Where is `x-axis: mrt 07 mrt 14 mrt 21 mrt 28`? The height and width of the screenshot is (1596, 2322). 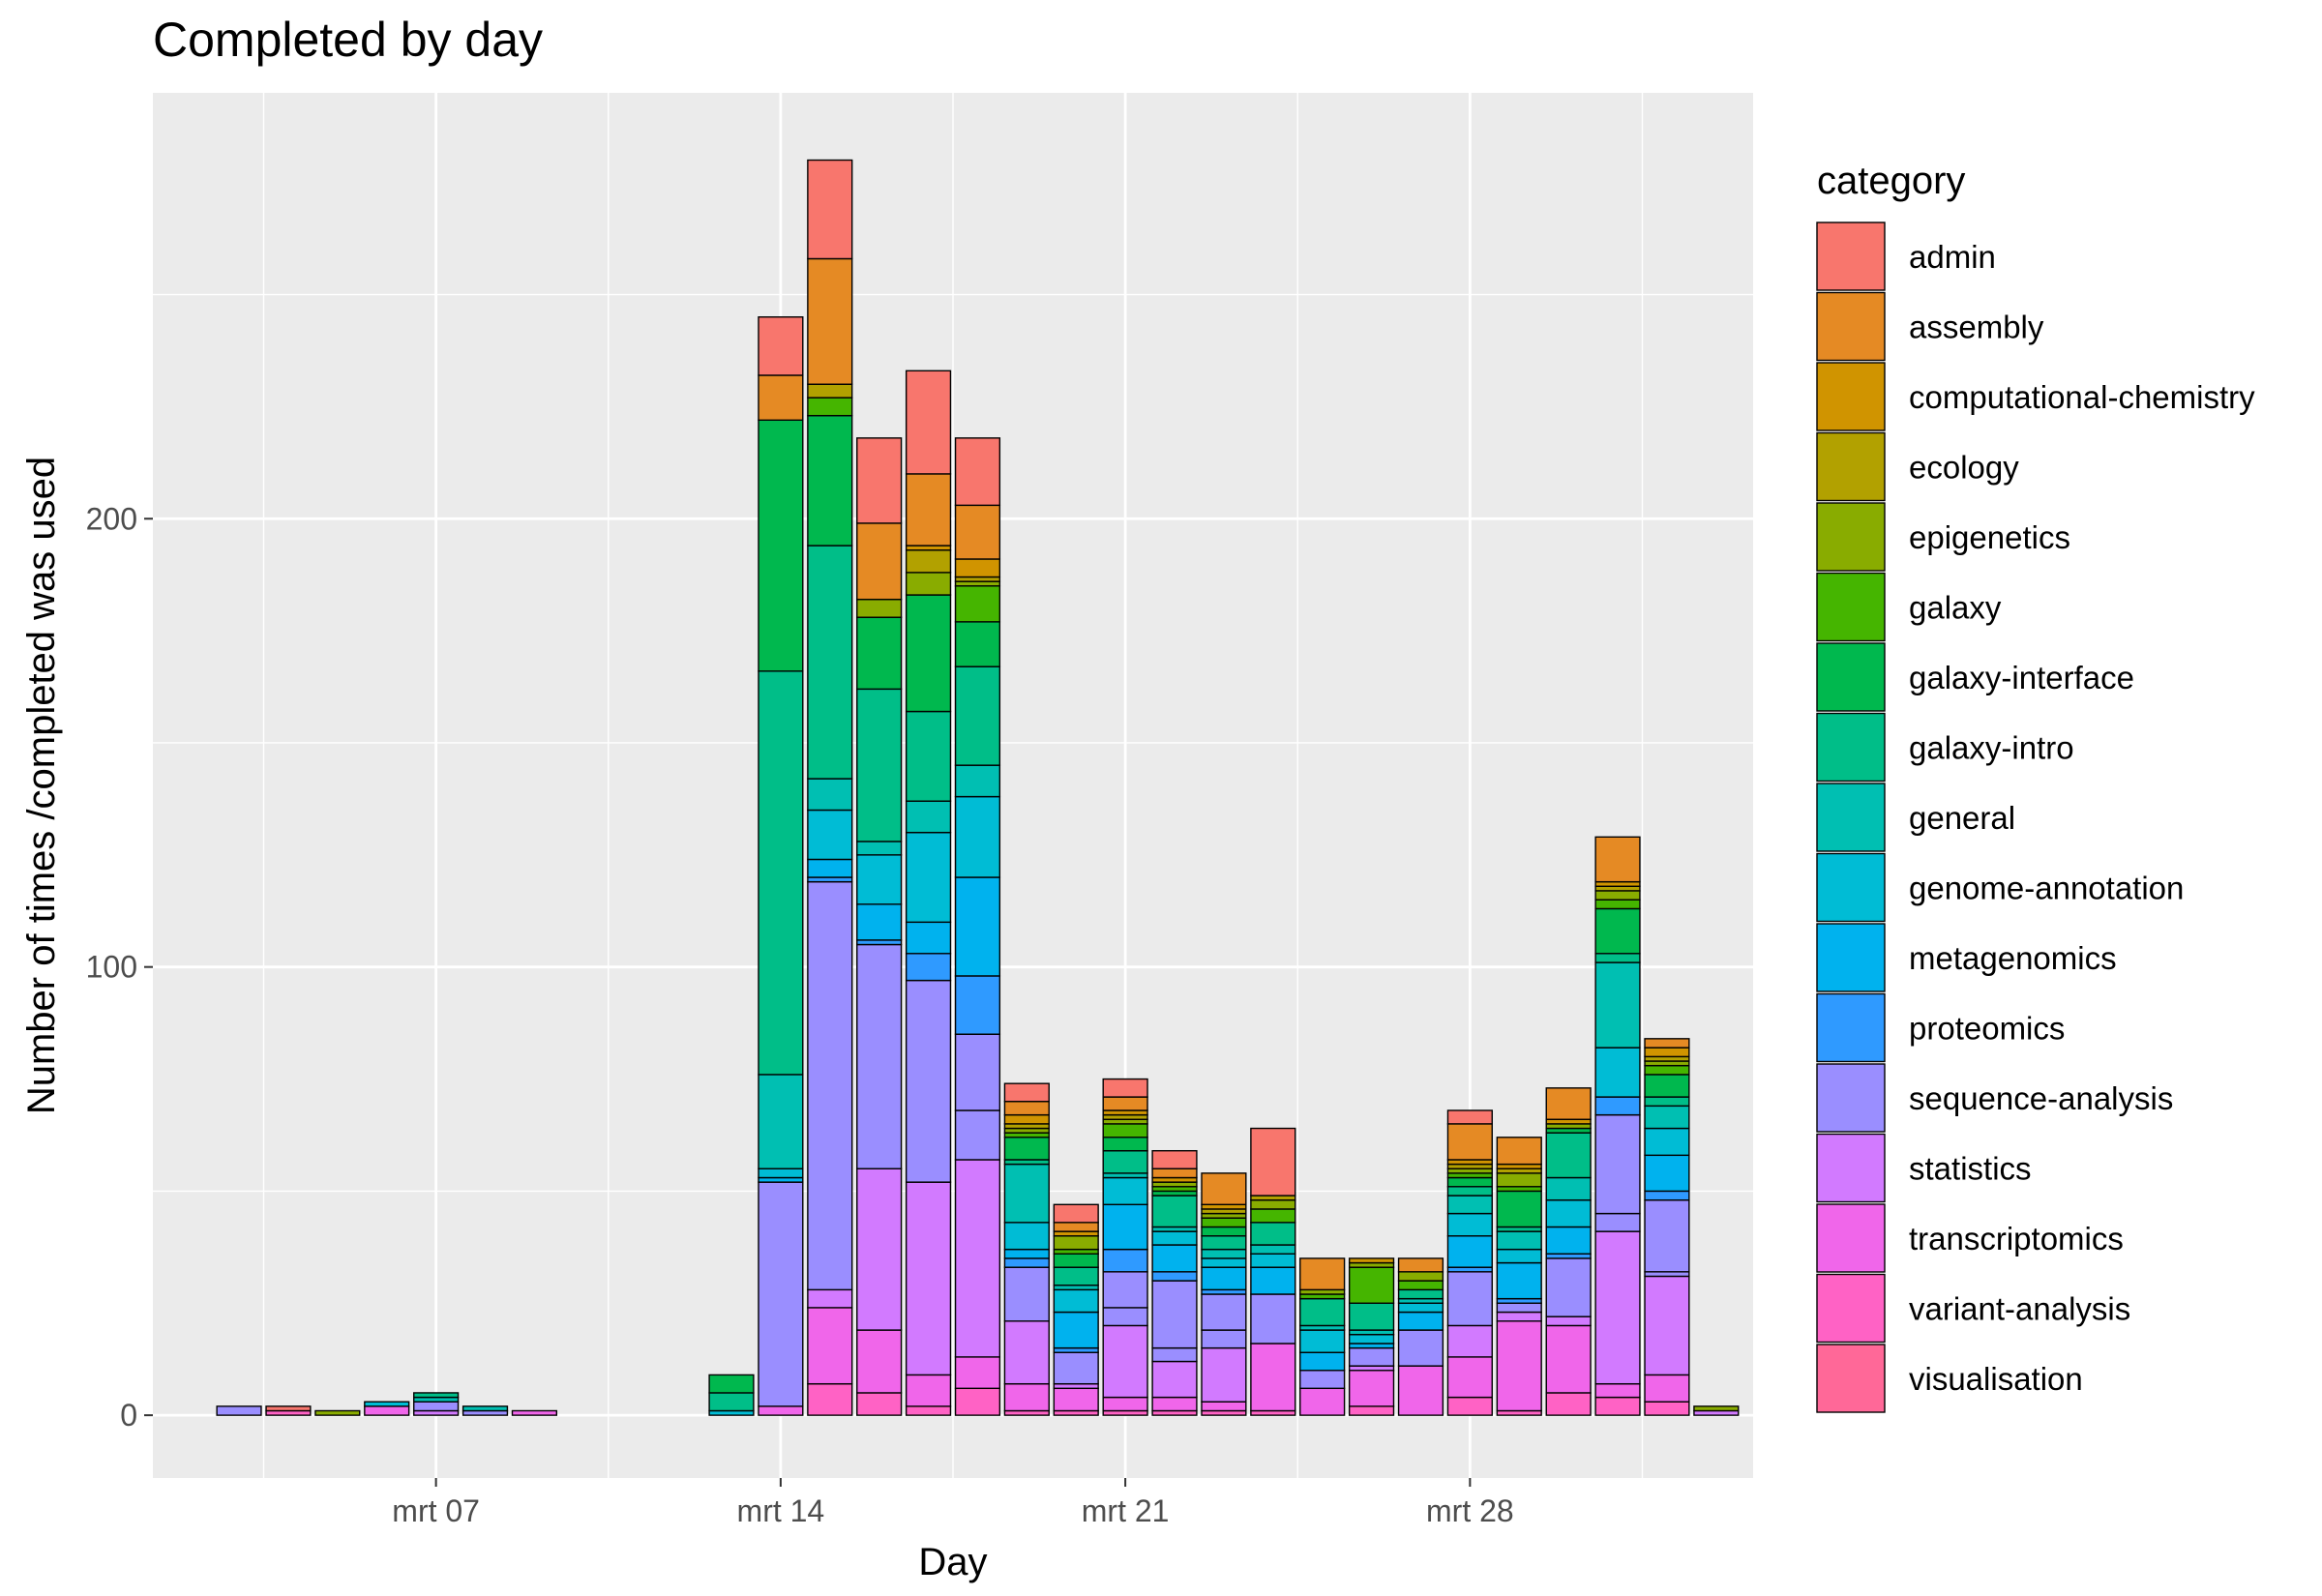
x-axis: mrt 07 mrt 14 mrt 21 mrt 28 is located at coordinates (953, 1503).